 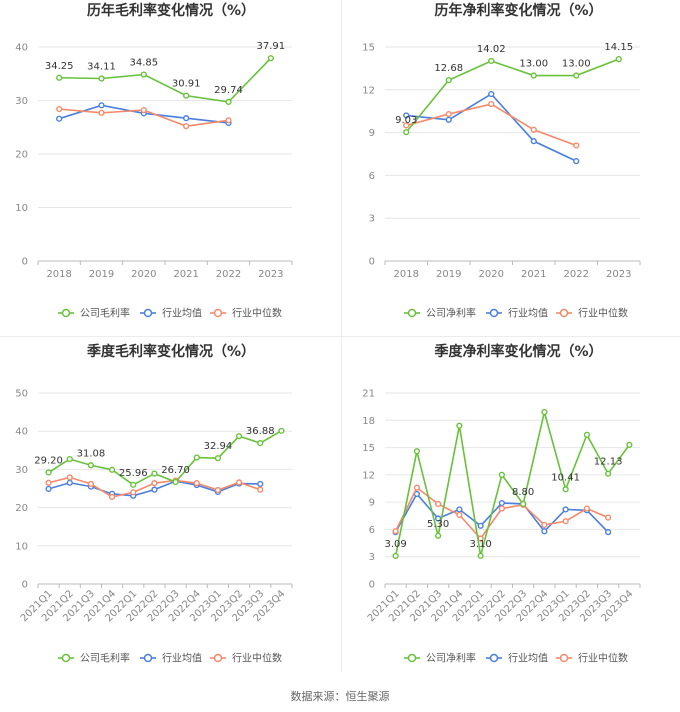 What do you see at coordinates (101, 67) in the screenshot?
I see `data-label: 34.11` at bounding box center [101, 67].